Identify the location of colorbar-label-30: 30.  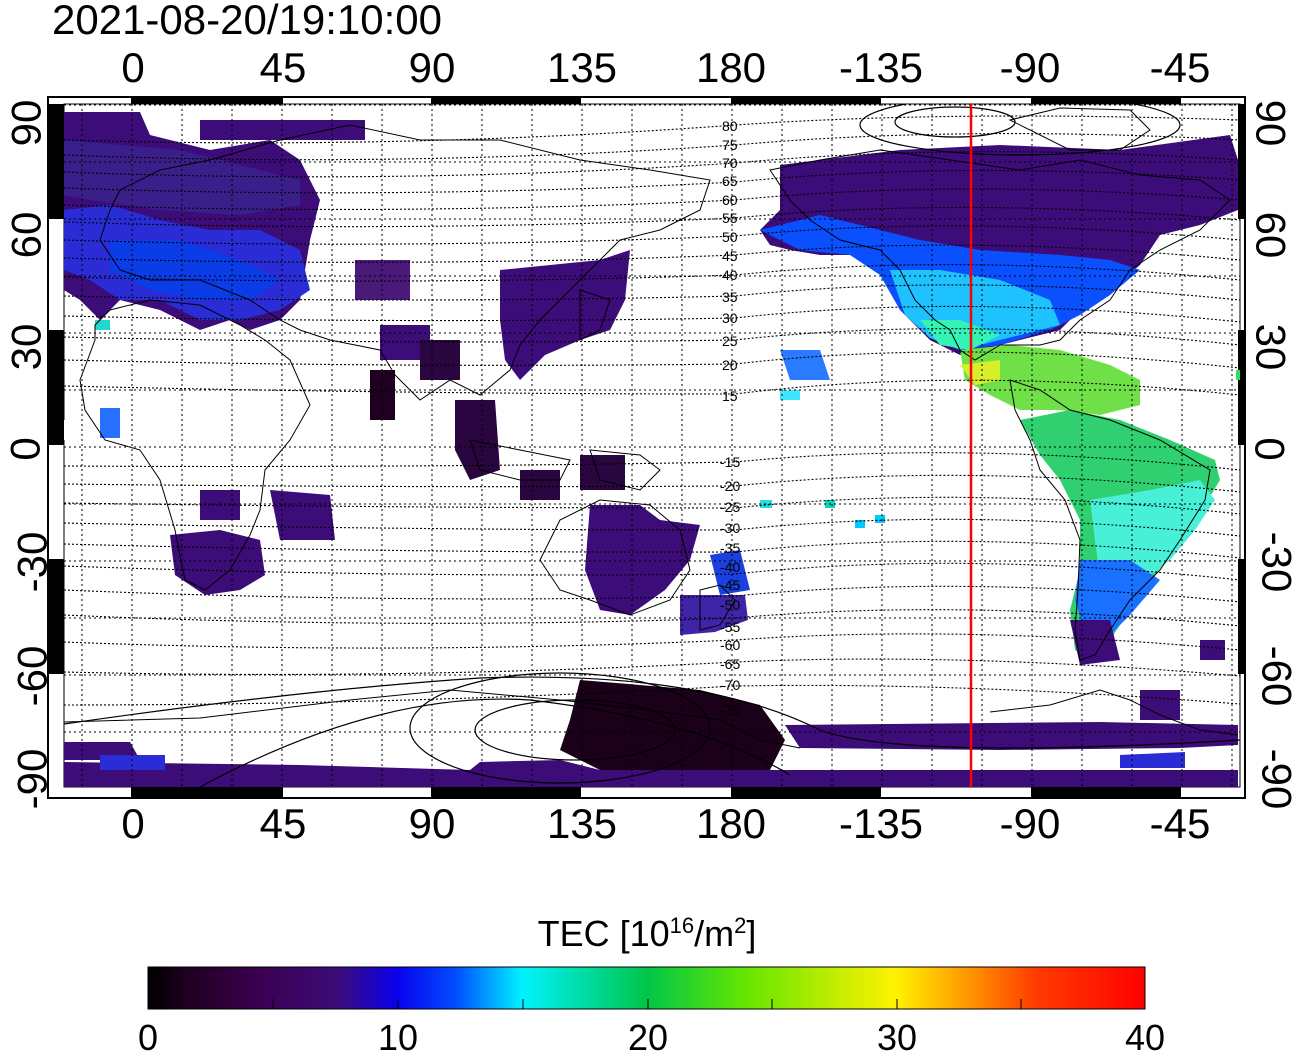
(897, 1037).